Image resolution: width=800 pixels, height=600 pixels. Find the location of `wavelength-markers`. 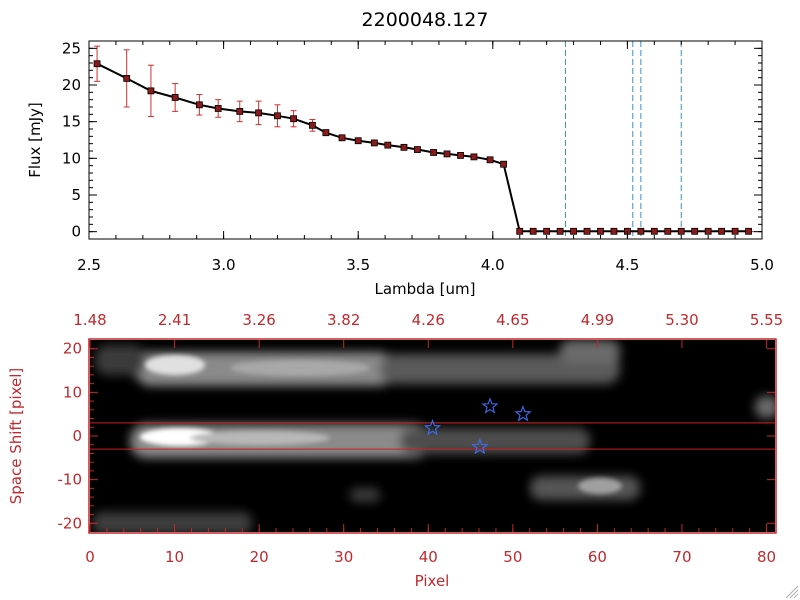

wavelength-markers is located at coordinates (623, 140).